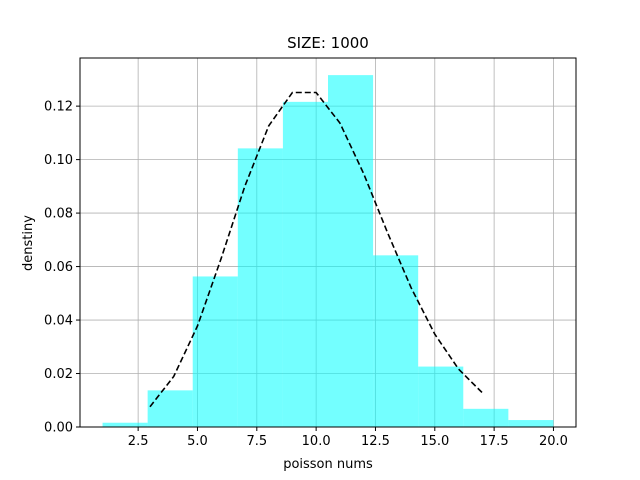  I want to click on x-tick-label: 12.5, so click(375, 441).